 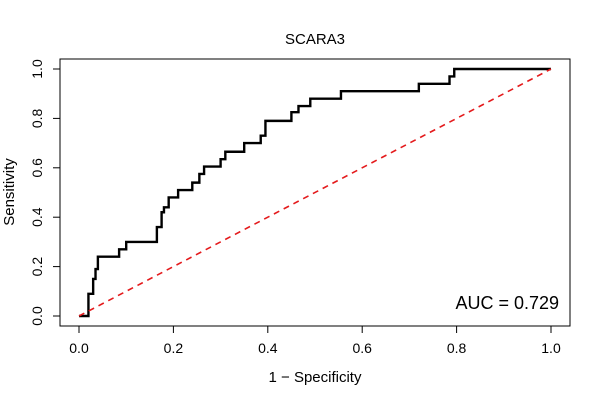 I want to click on y-tick-label: 0.8, so click(x=37, y=118).